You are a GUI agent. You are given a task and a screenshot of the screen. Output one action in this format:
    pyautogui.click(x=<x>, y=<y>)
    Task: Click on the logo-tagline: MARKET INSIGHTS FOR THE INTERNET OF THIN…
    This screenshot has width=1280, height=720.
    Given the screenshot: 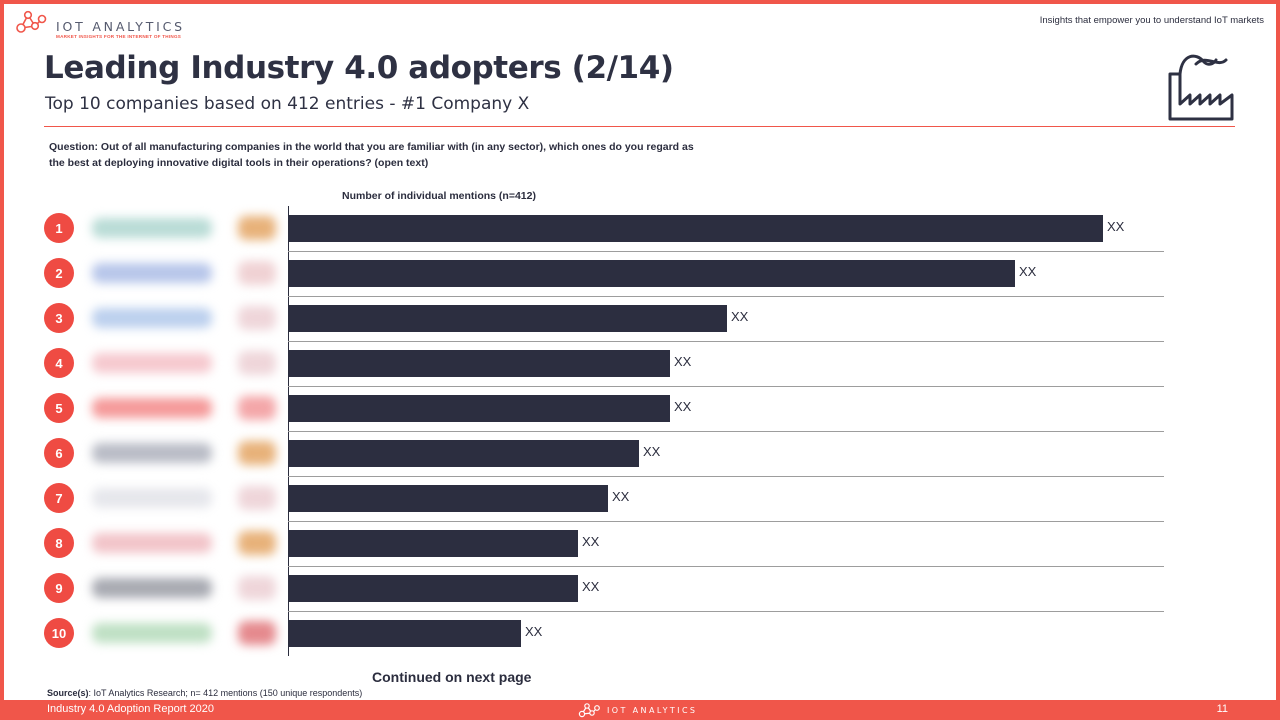 What is the action you would take?
    pyautogui.click(x=119, y=36)
    